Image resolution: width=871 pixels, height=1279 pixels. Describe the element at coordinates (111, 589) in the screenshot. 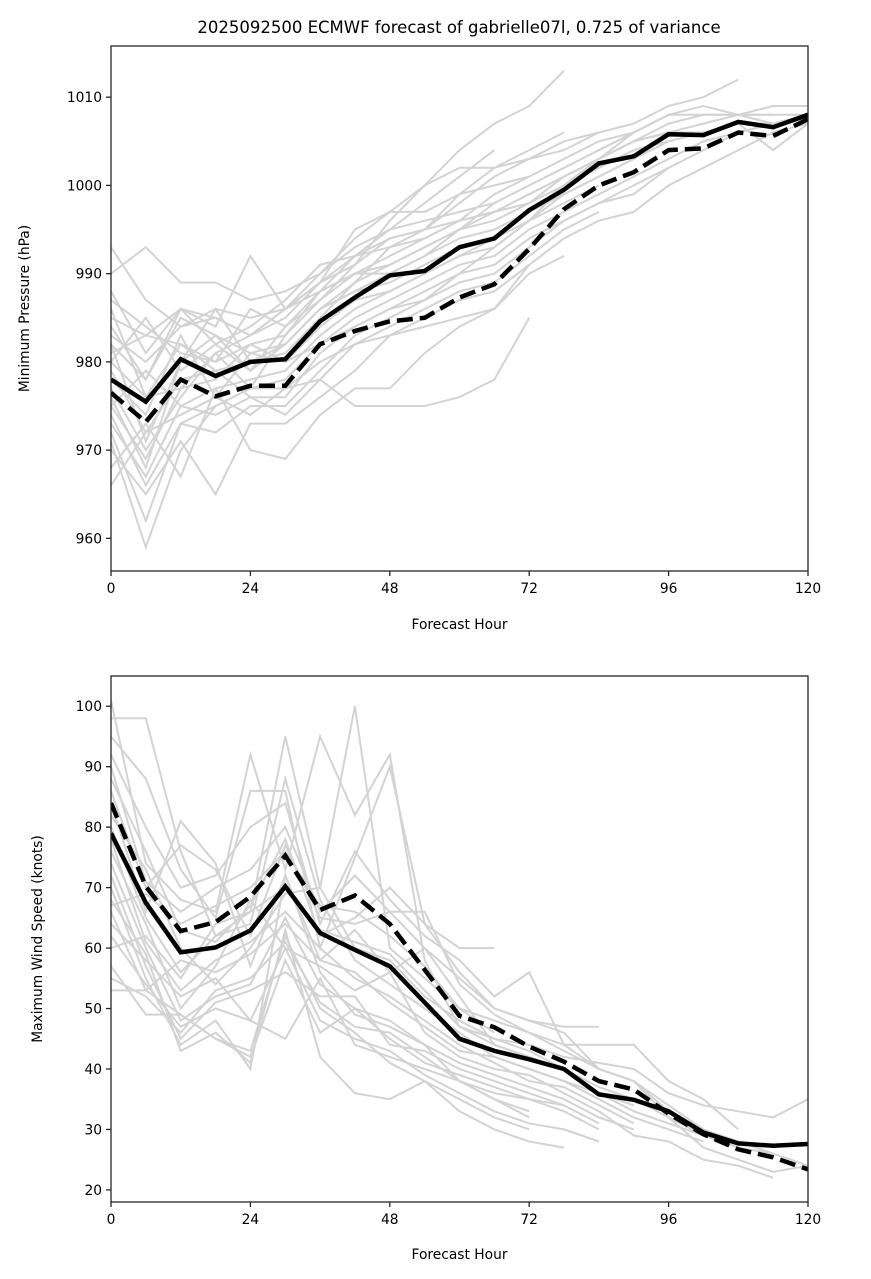

I see `pressure-x-tick-label: 0` at that location.